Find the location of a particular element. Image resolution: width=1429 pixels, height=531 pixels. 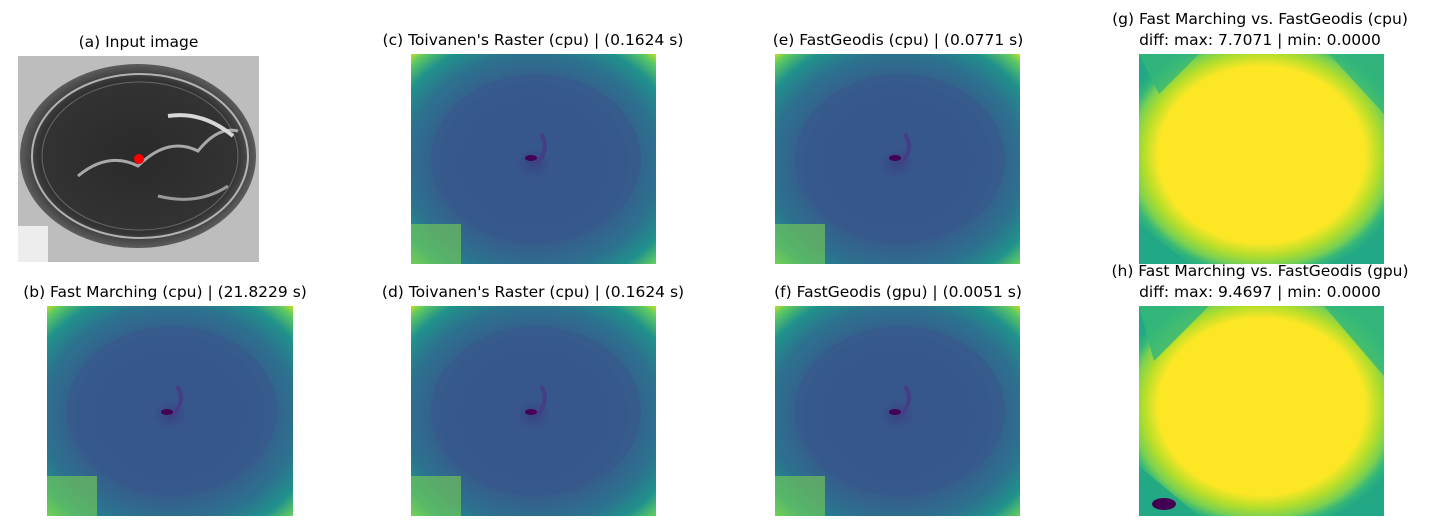

panel-title: (b) Fast Marching (cpu) | (21.8229 s) is located at coordinates (165, 292).